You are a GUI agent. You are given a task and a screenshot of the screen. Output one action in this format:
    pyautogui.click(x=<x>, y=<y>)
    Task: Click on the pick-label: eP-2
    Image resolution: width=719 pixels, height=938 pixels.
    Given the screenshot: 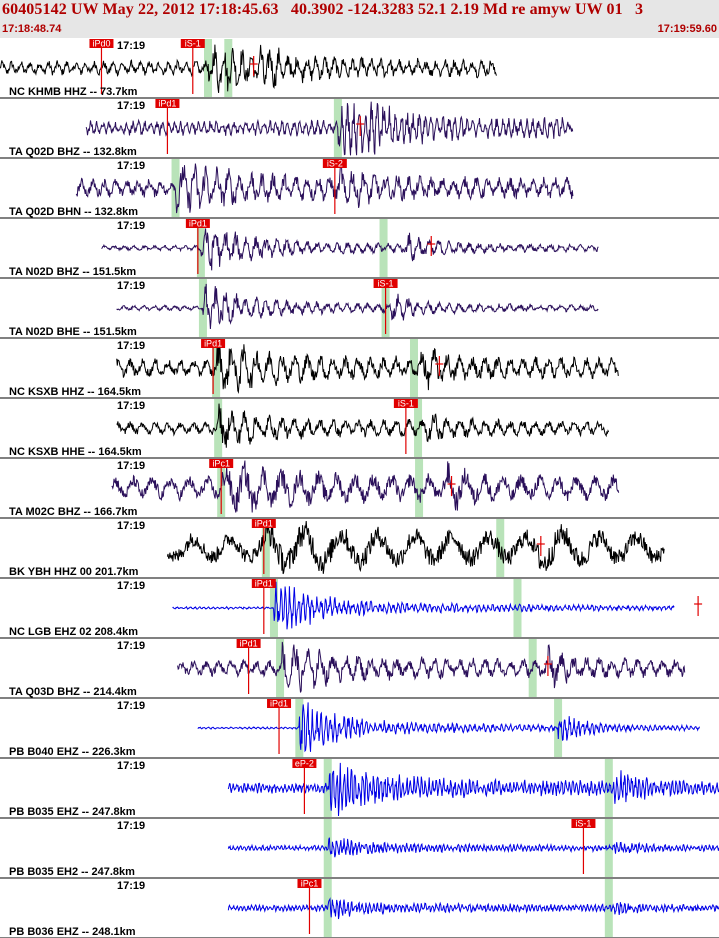 What is the action you would take?
    pyautogui.click(x=304, y=764)
    